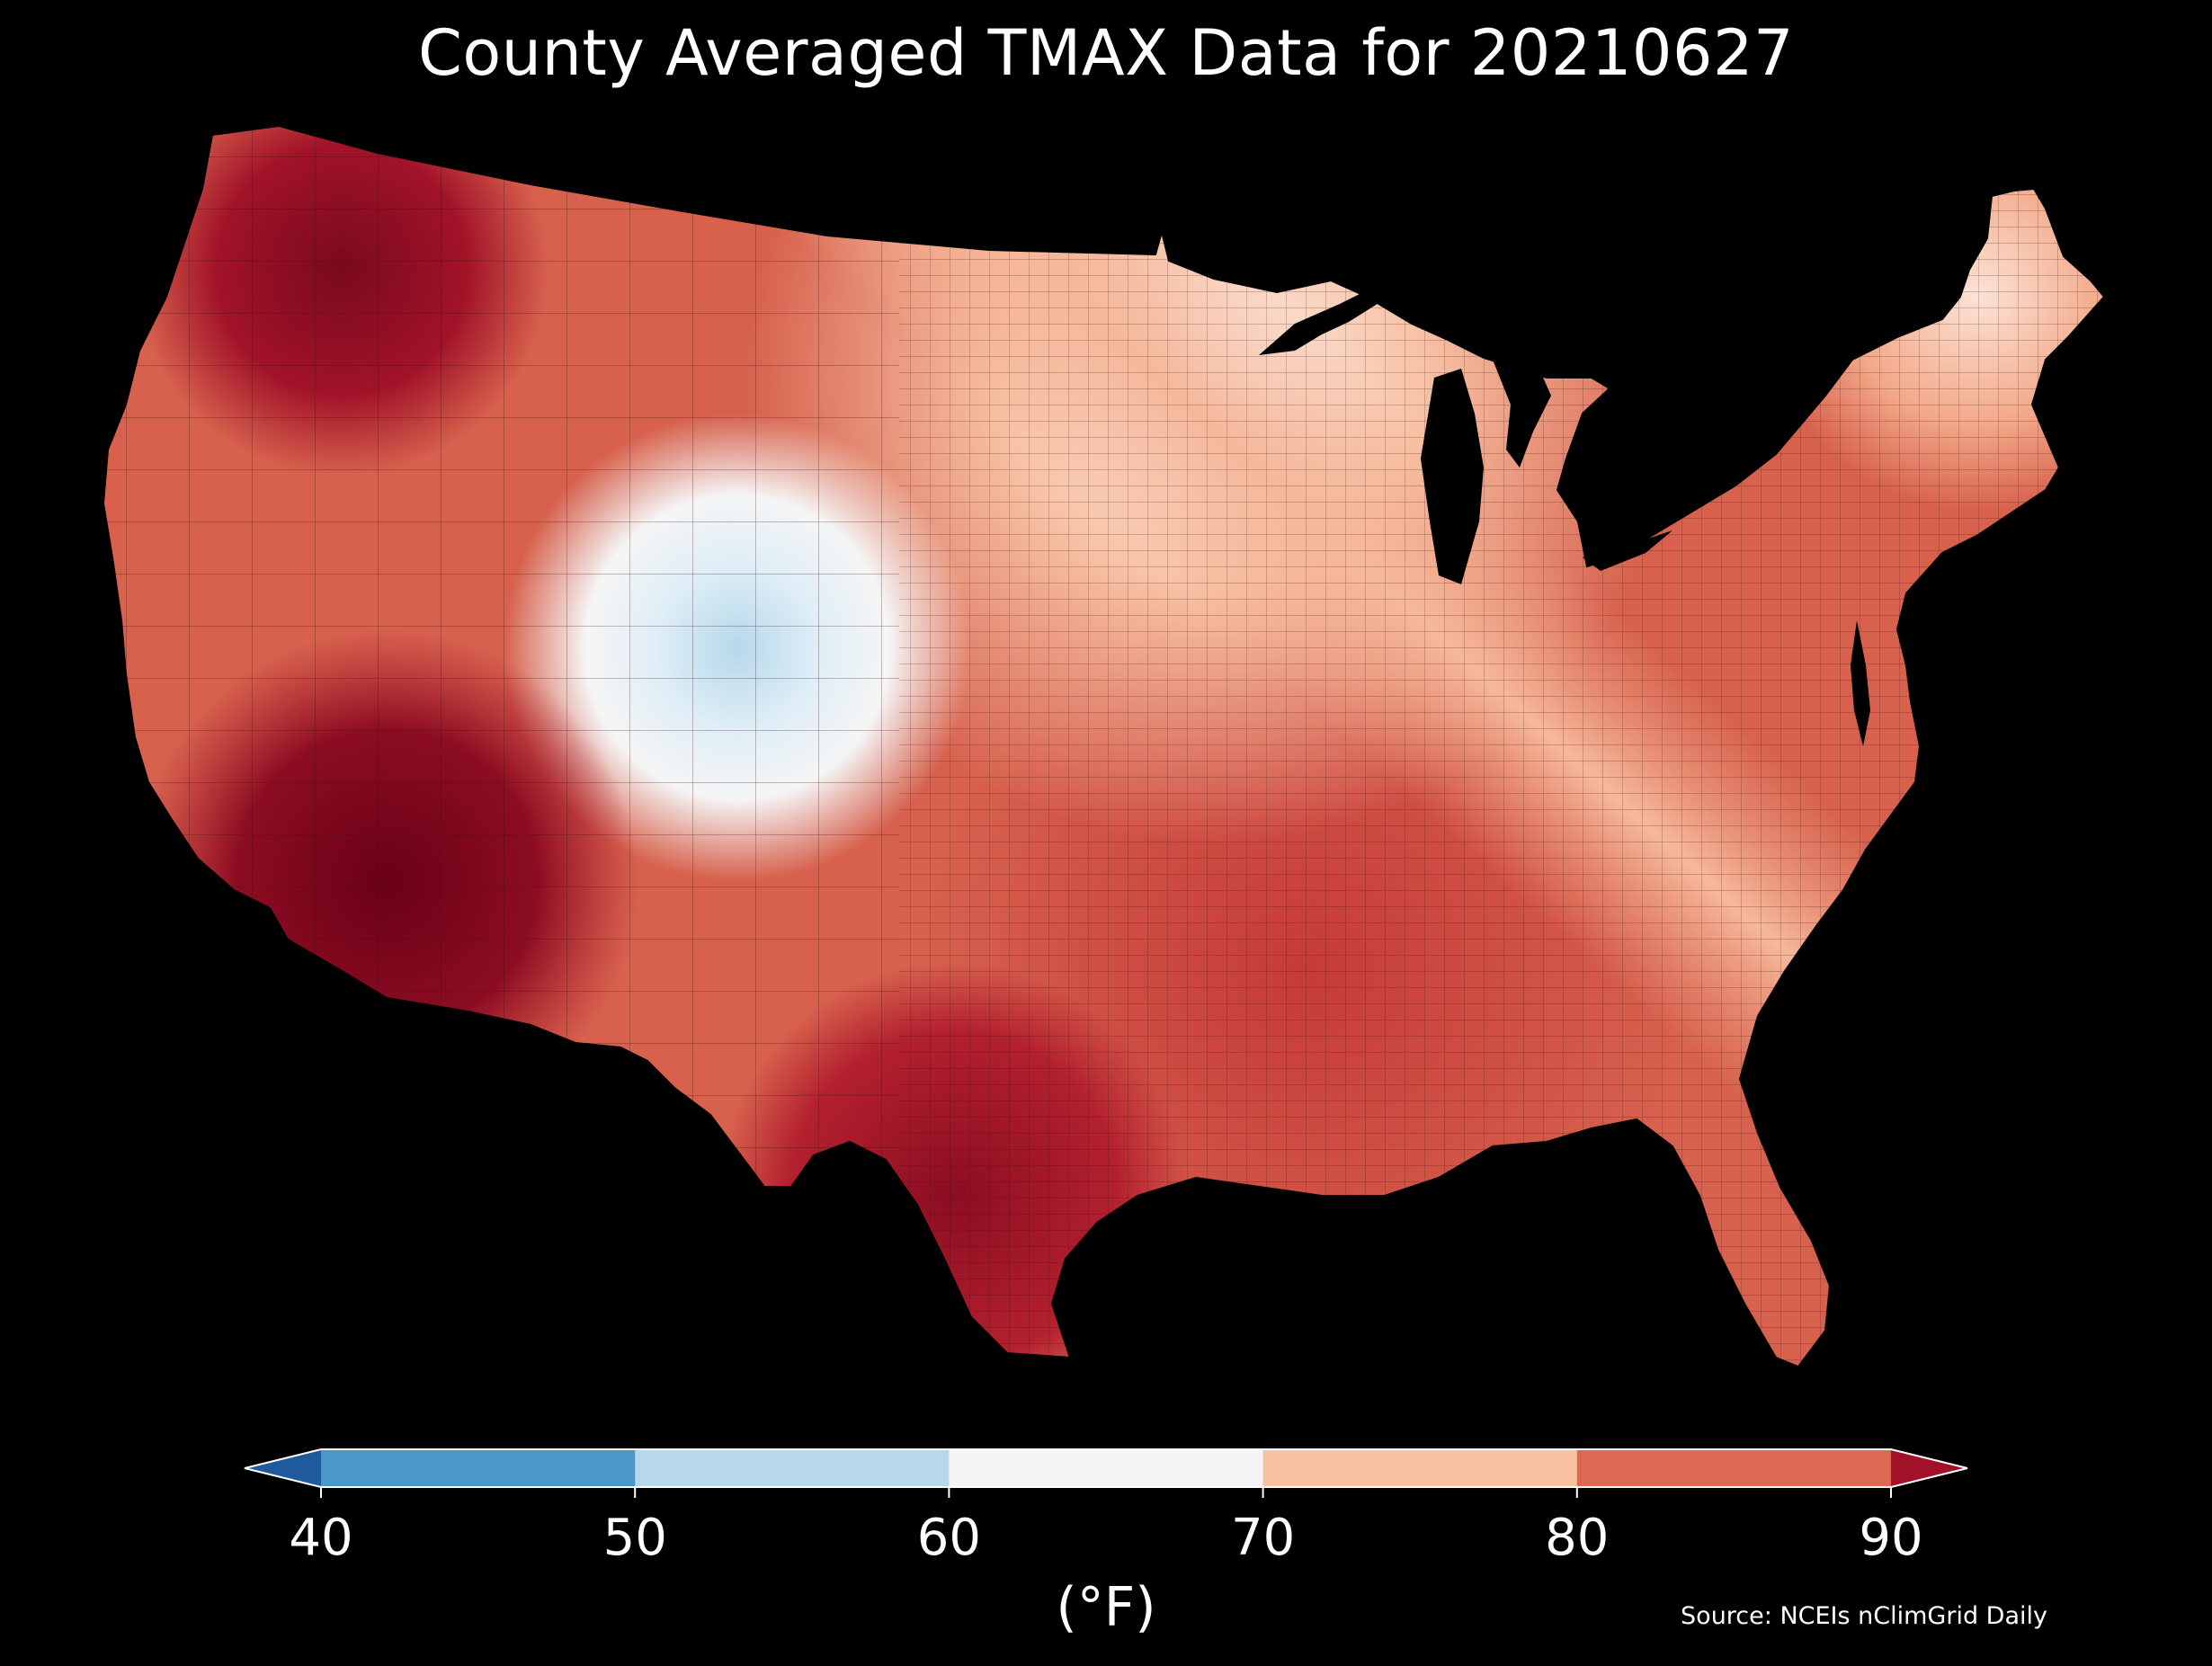 The height and width of the screenshot is (1666, 2212). Describe the element at coordinates (1263, 1538) in the screenshot. I see `colorbar-tick-label: 70` at that location.